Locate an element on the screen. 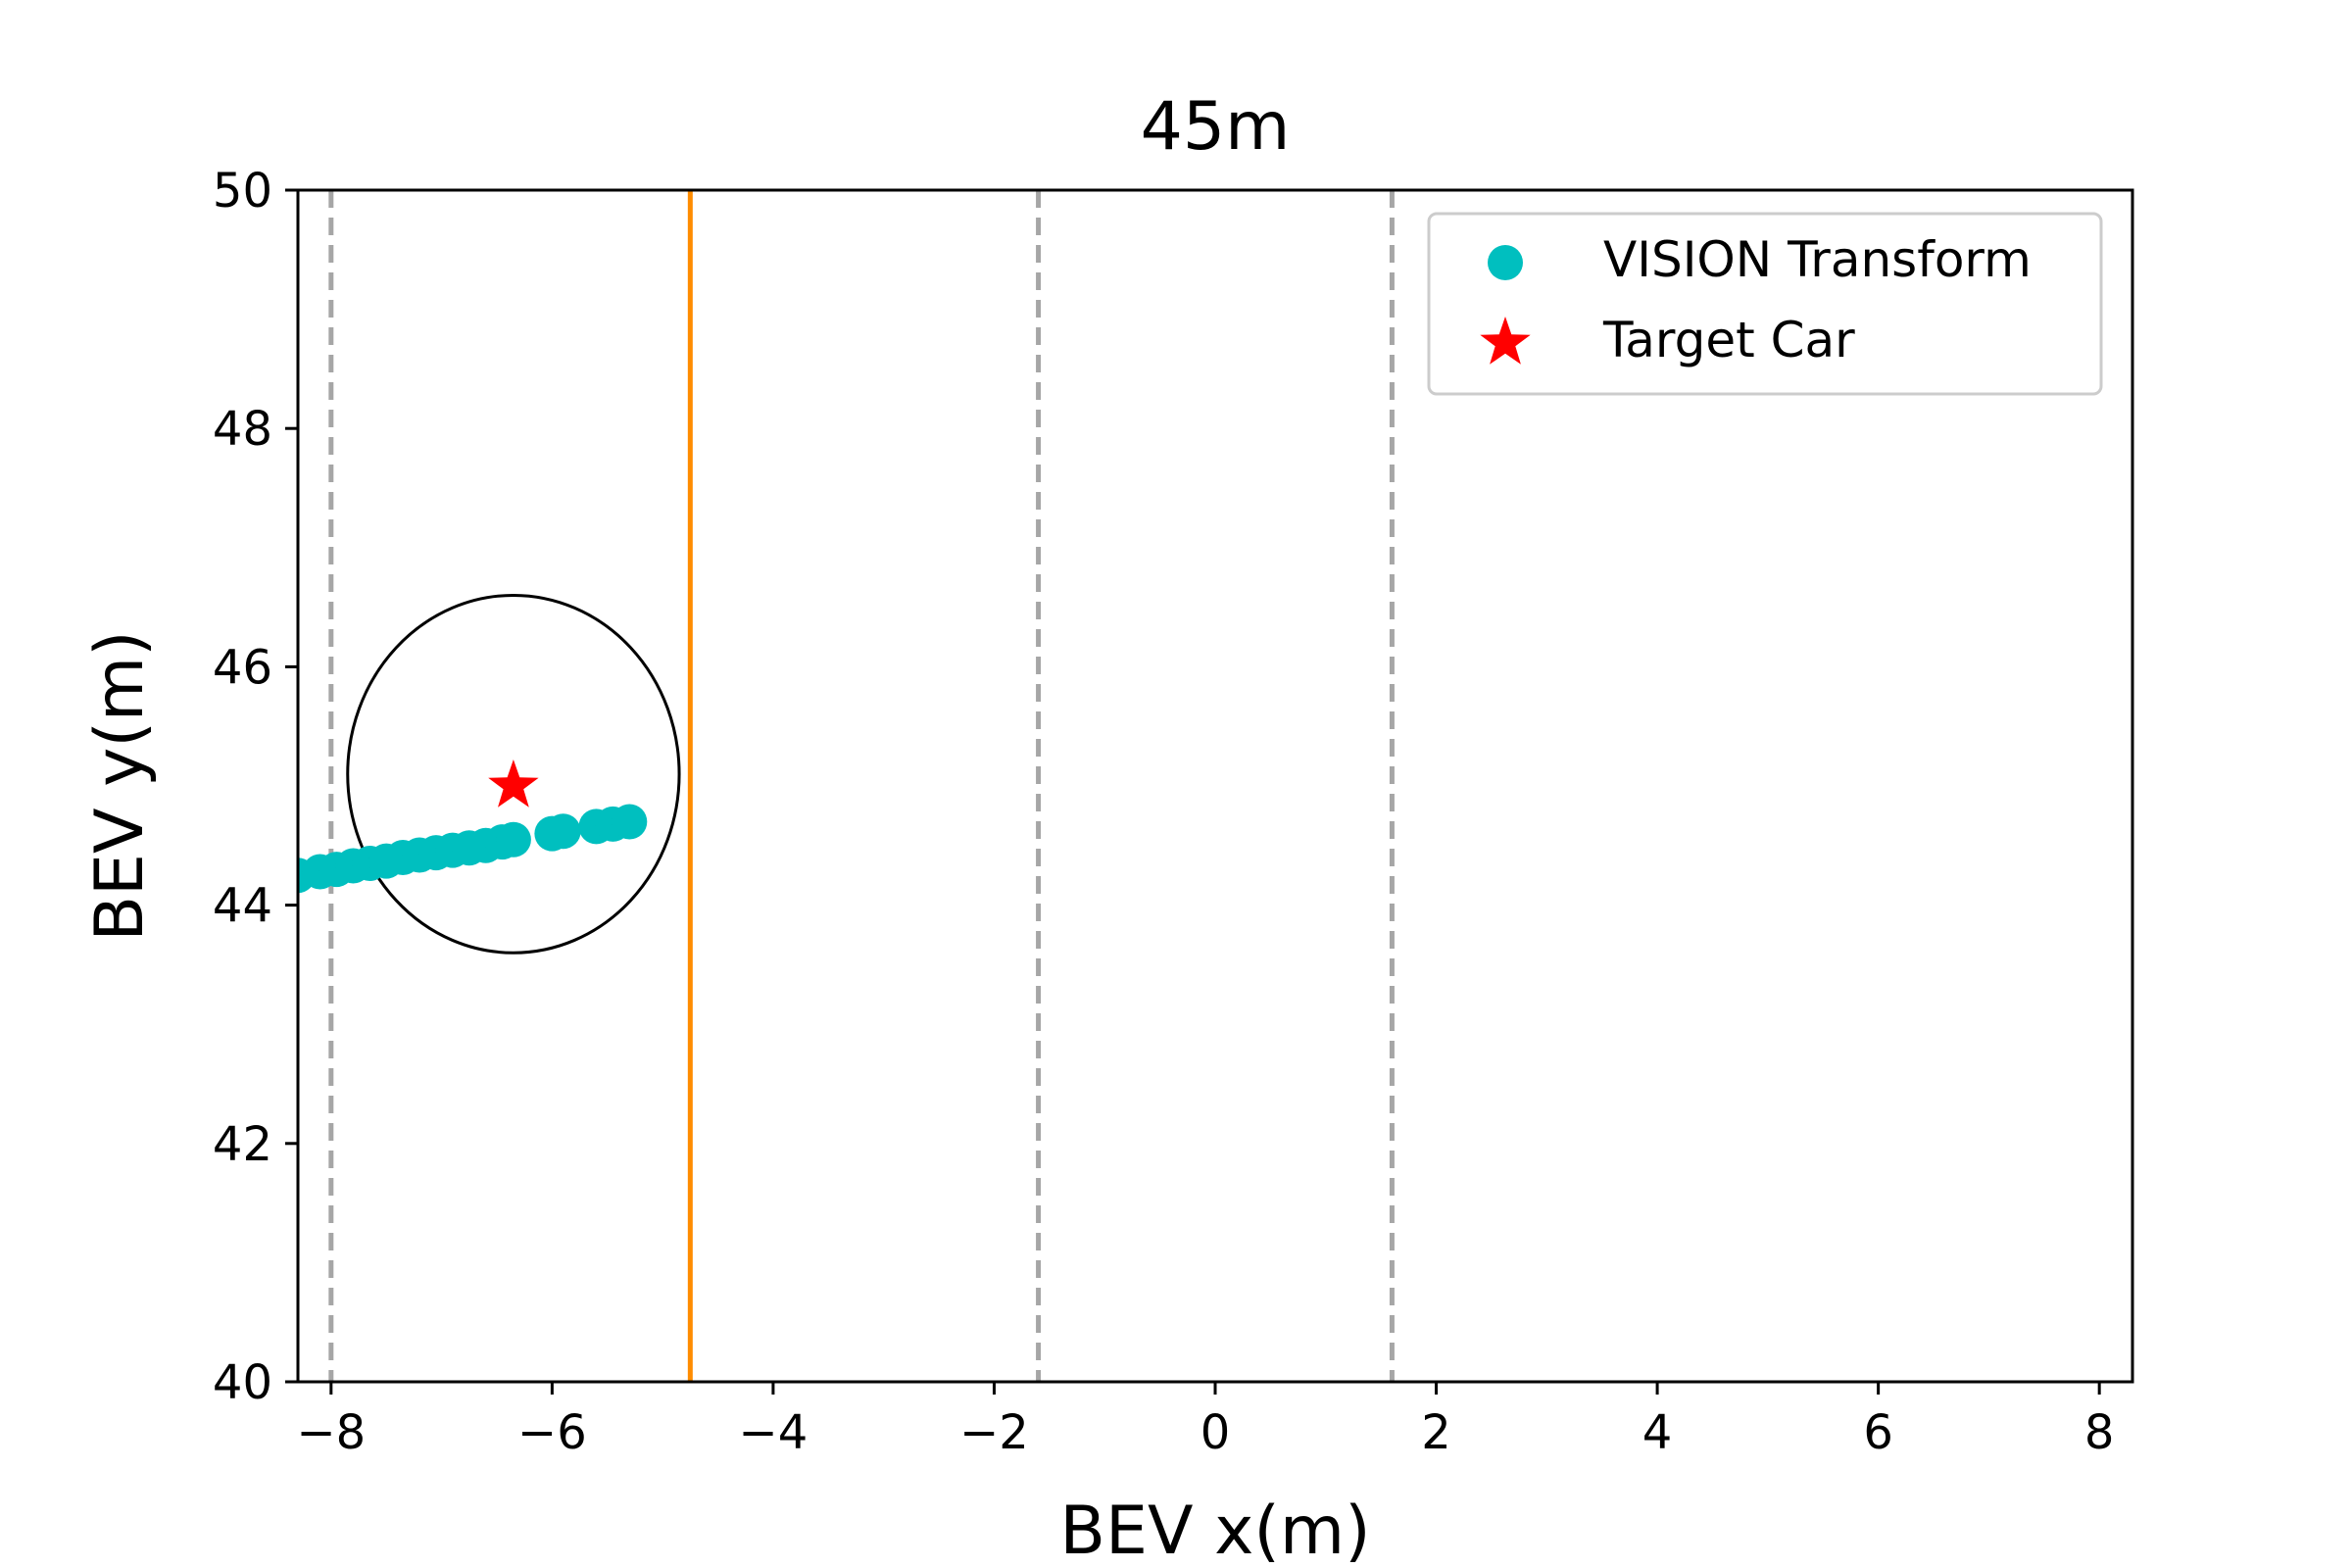 The width and height of the screenshot is (2352, 1568). legend-label-target-car: Target Car is located at coordinates (1728, 340).